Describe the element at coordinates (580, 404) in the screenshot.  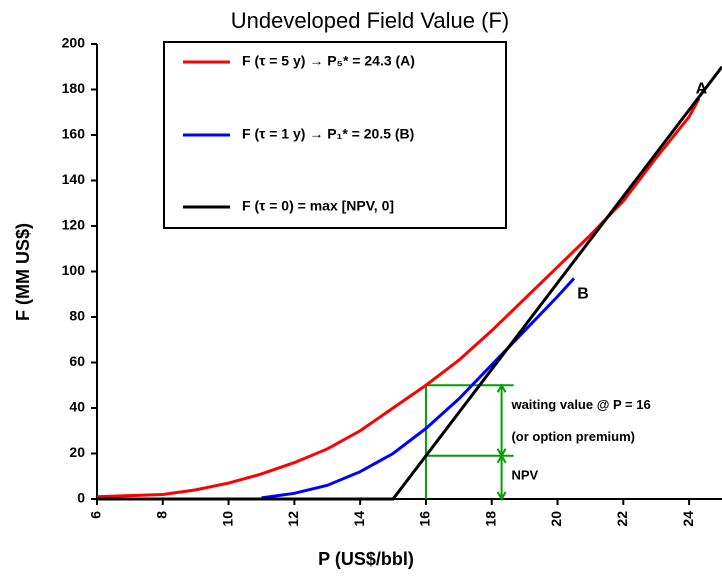
I see `annotation: waiting value @ P = 16` at that location.